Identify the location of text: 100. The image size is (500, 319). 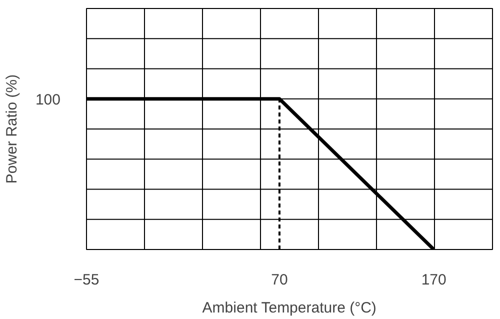
(48, 99).